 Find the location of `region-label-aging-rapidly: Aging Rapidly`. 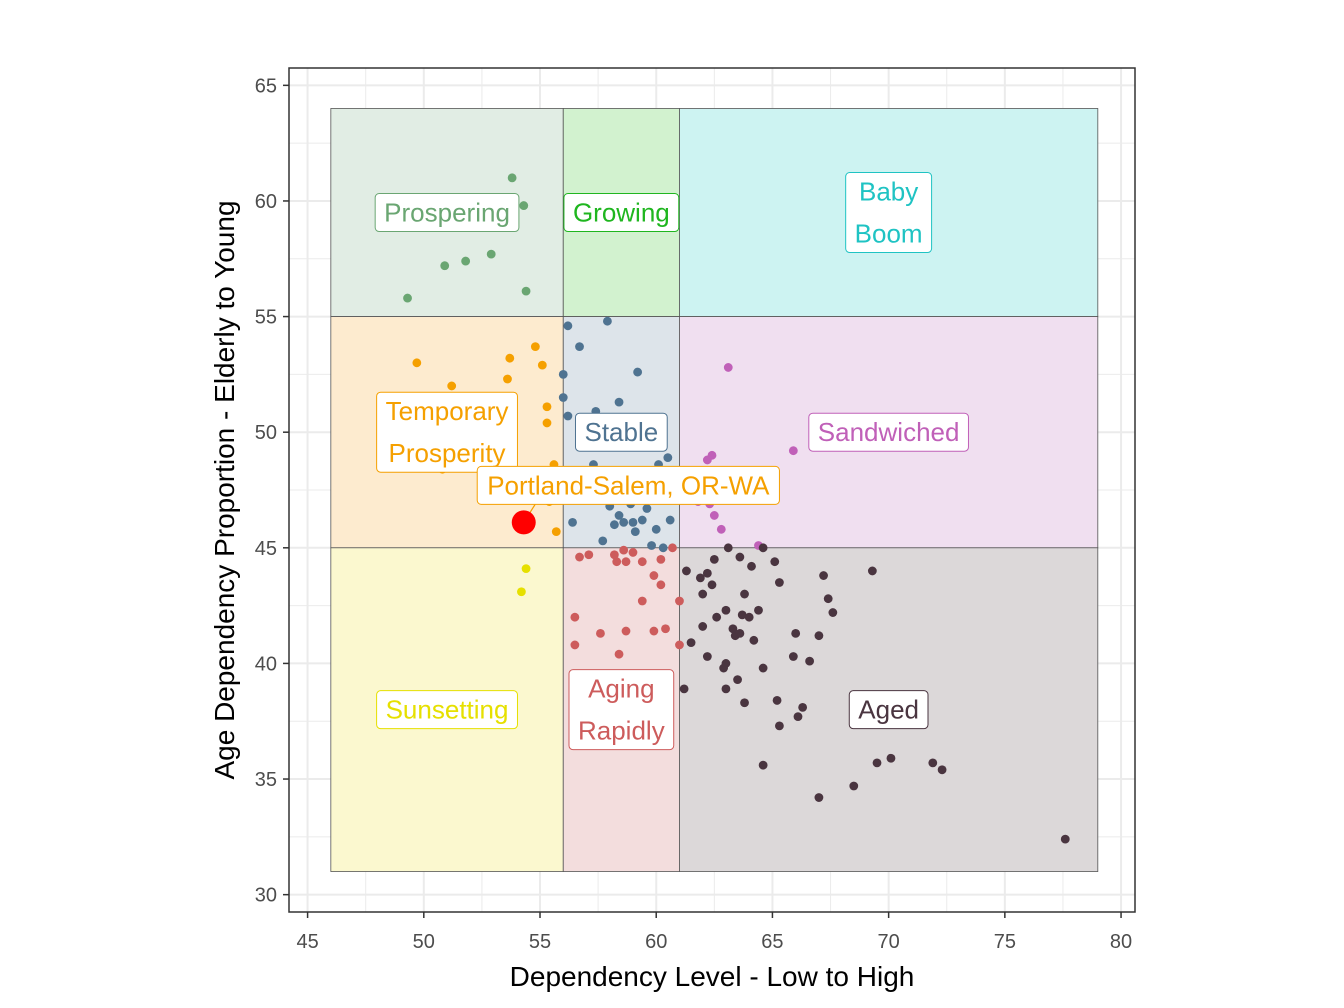

region-label-aging-rapidly: Aging Rapidly is located at coordinates (621, 710).